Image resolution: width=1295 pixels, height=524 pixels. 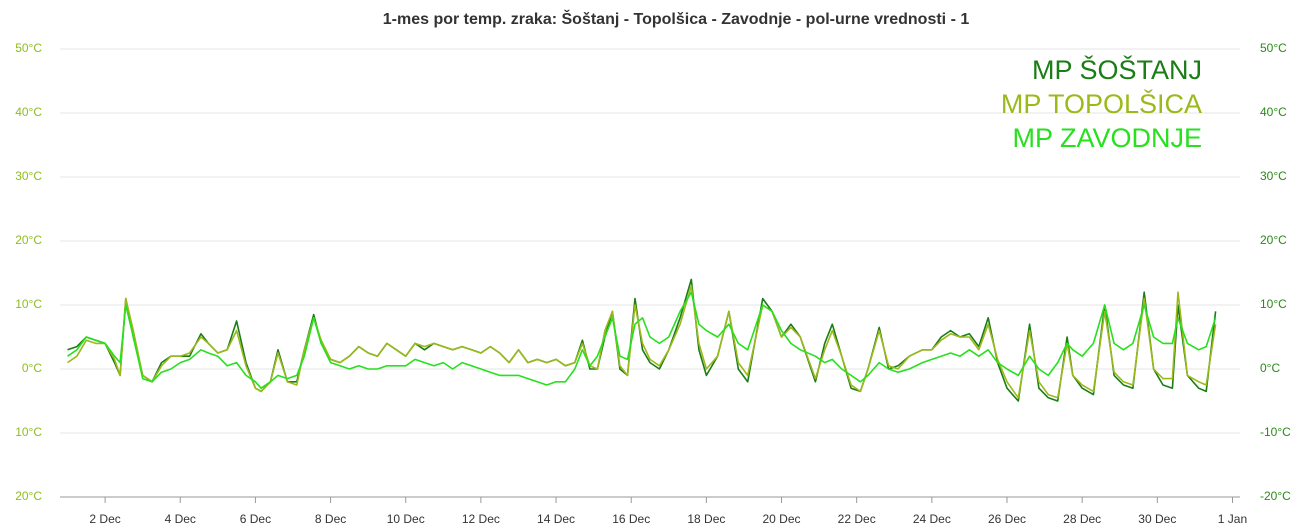 What do you see at coordinates (104, 518) in the screenshot?
I see `x-tick-label: 2 Dec` at bounding box center [104, 518].